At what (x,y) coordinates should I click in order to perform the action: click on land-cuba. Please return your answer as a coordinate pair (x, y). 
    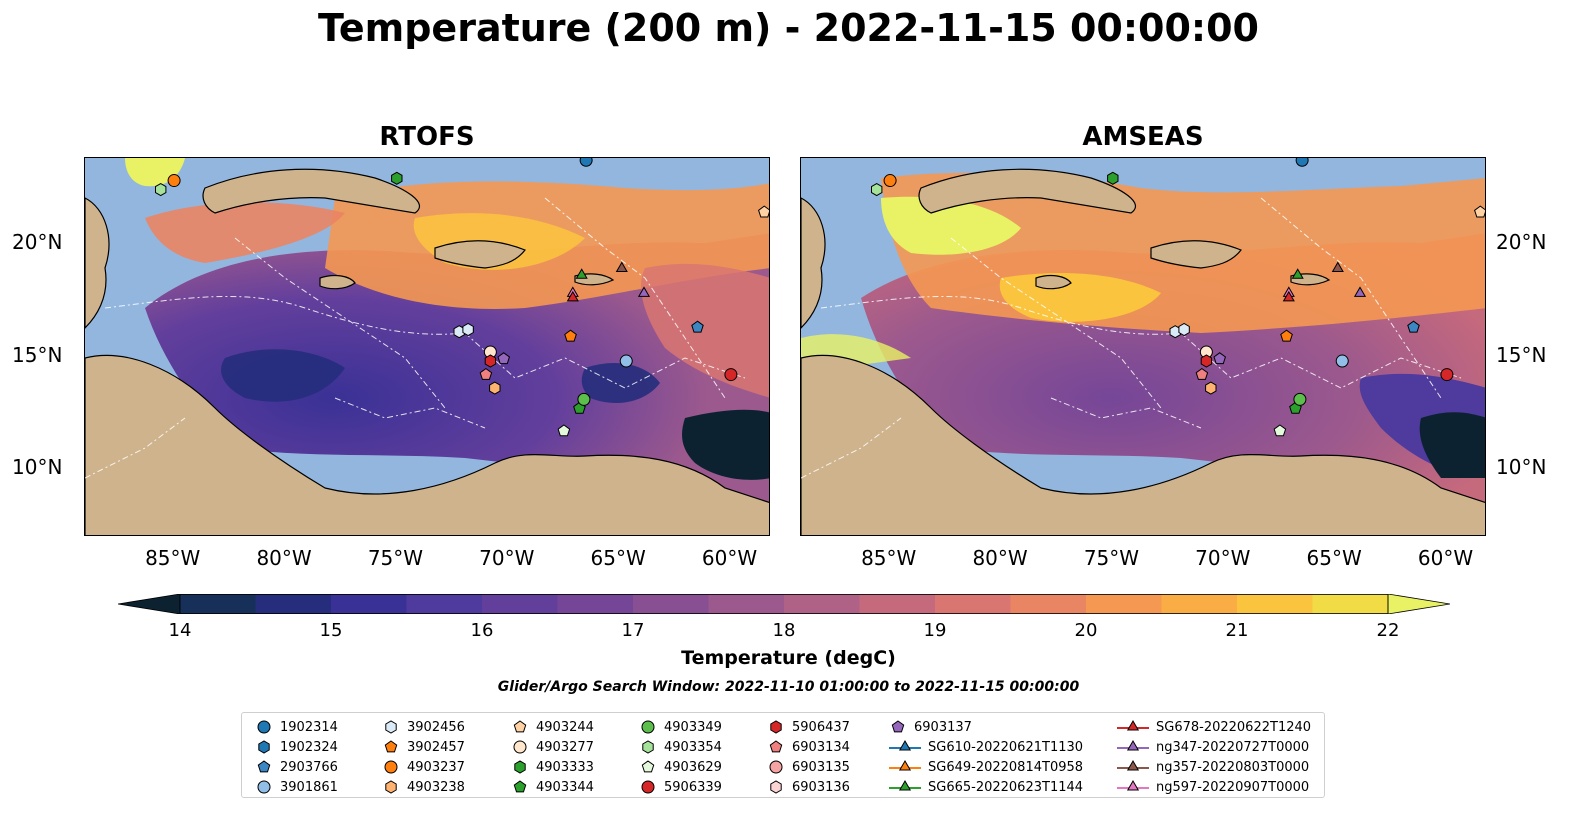
    Looking at the image, I should click on (311, 191).